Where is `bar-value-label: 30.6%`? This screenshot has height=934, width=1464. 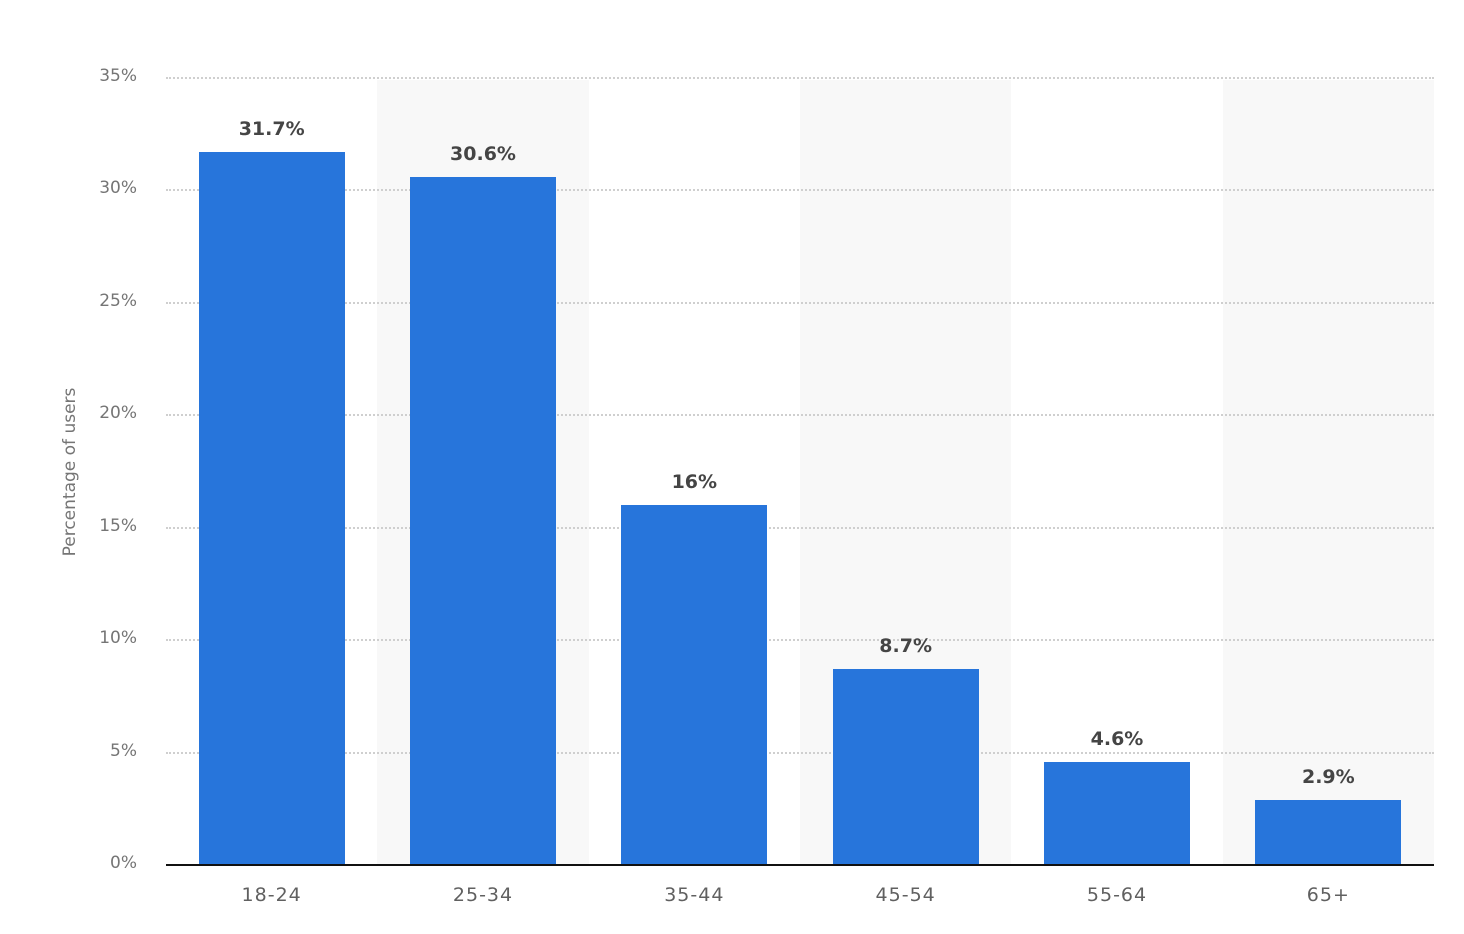 bar-value-label: 30.6% is located at coordinates (483, 153).